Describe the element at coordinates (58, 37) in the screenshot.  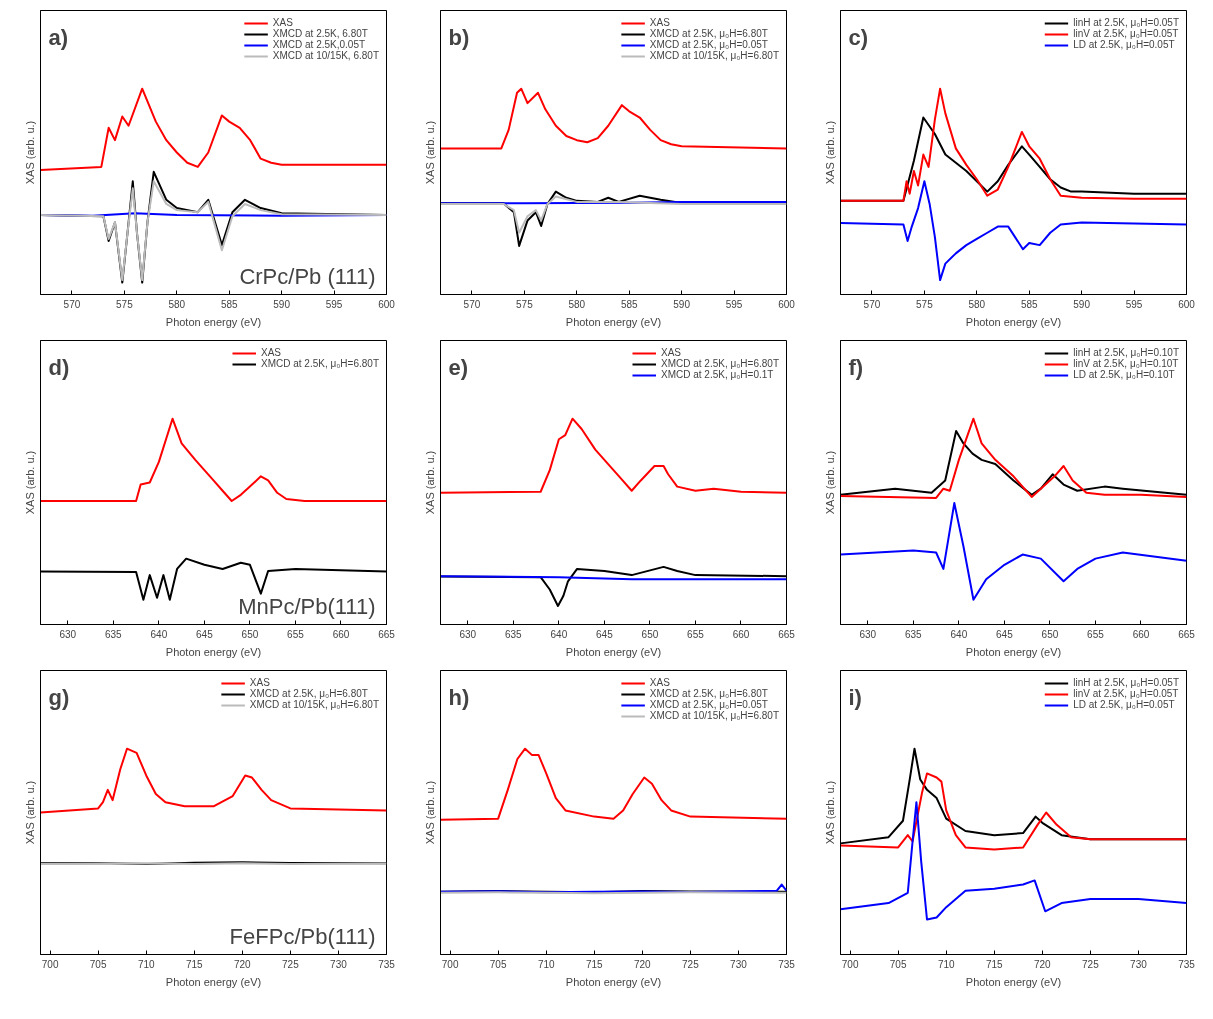
I see `chart-title: a)` at that location.